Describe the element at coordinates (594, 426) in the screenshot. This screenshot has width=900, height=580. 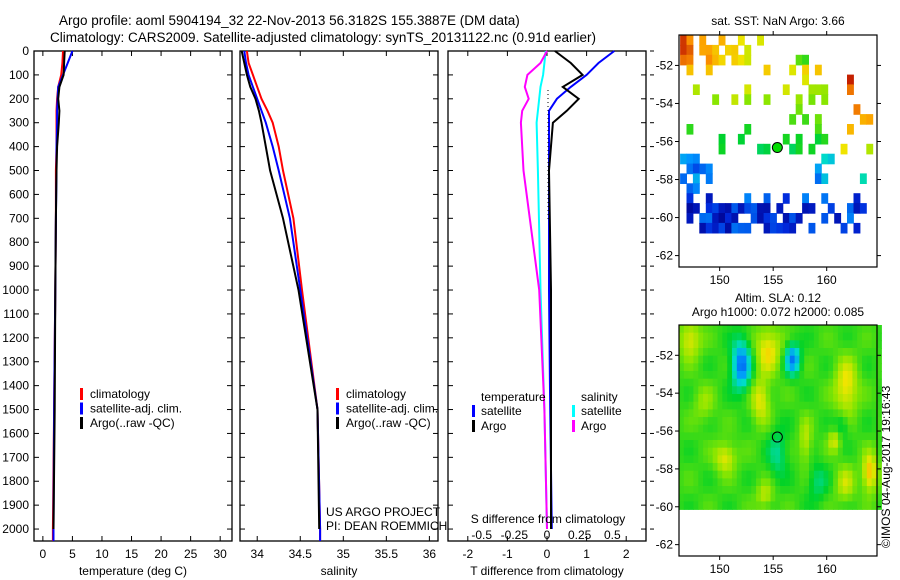
I see `legend-label: Argo` at that location.